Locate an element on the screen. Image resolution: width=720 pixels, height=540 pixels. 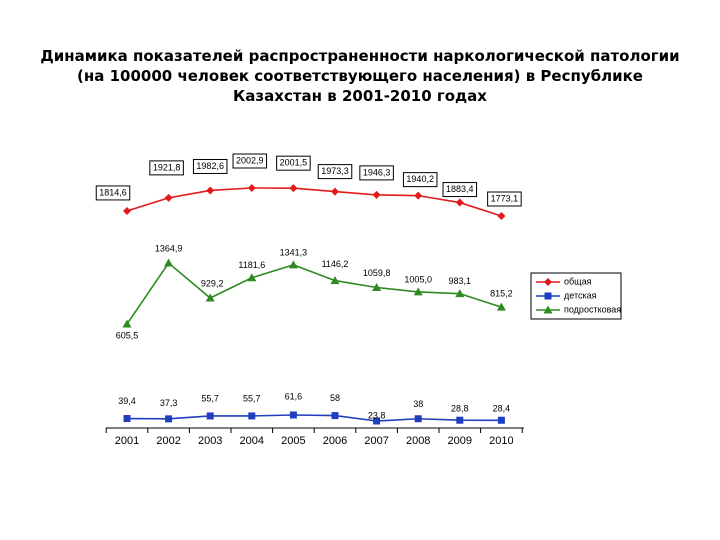
data-label: 1364,9 is located at coordinates (169, 248).